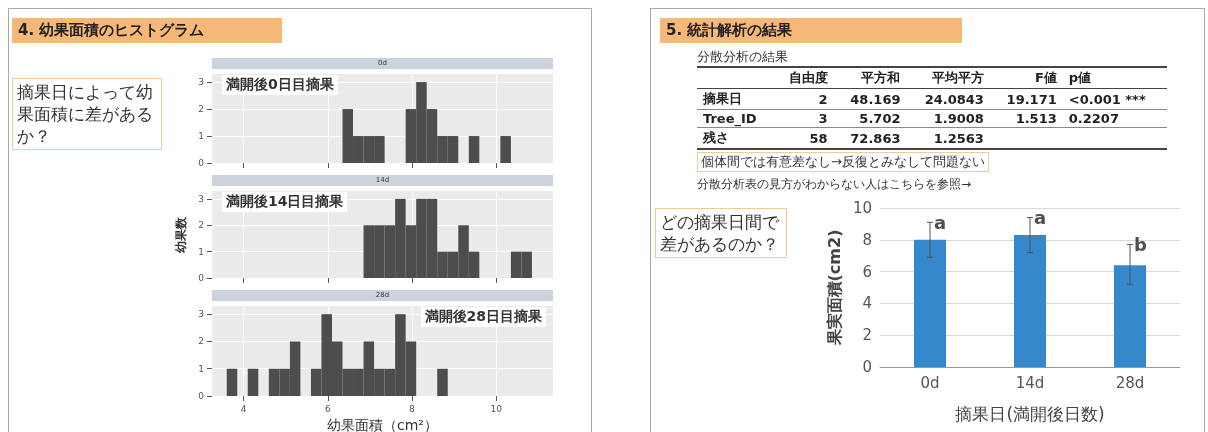  What do you see at coordinates (818, 138) in the screenshot?
I see `text: 58` at bounding box center [818, 138].